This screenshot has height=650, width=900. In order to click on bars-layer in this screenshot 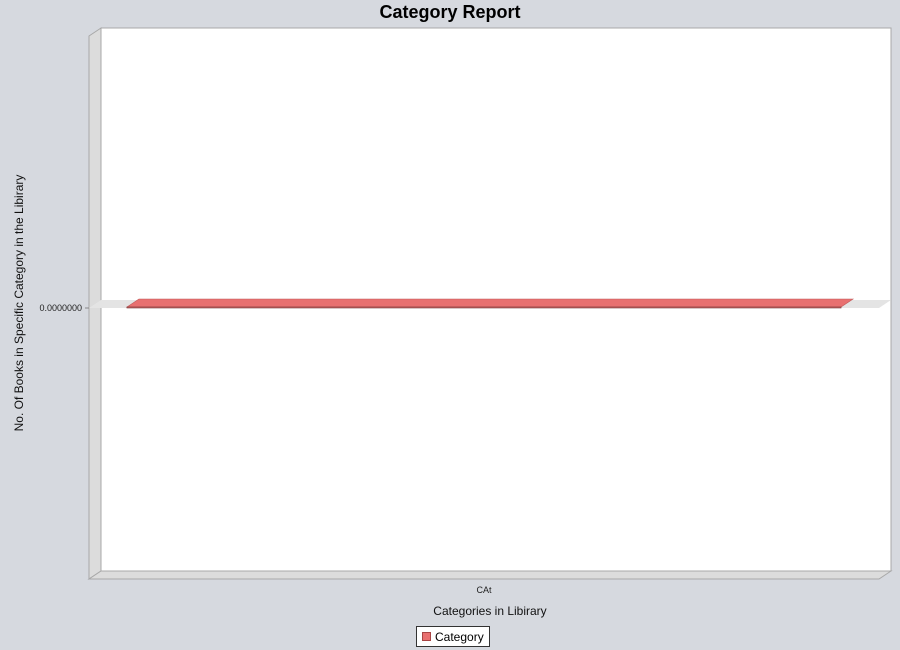, I will do `click(490, 303)`.